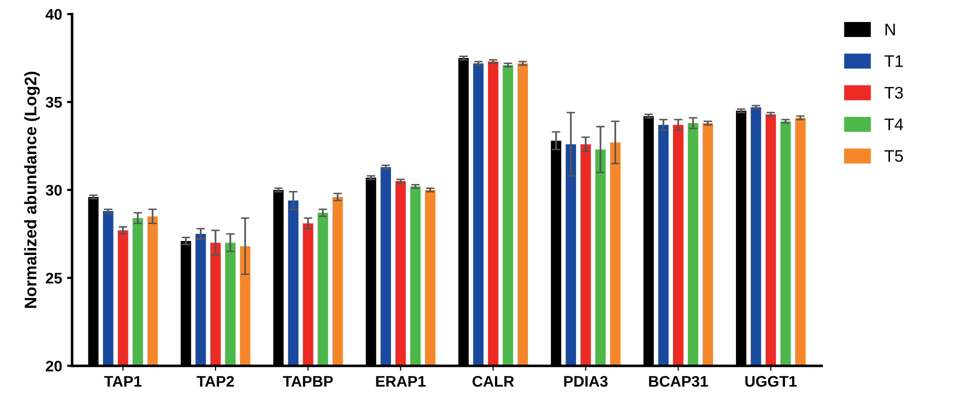 The height and width of the screenshot is (402, 961). Describe the element at coordinates (123, 381) in the screenshot. I see `x-tick-label: TAP1` at that location.